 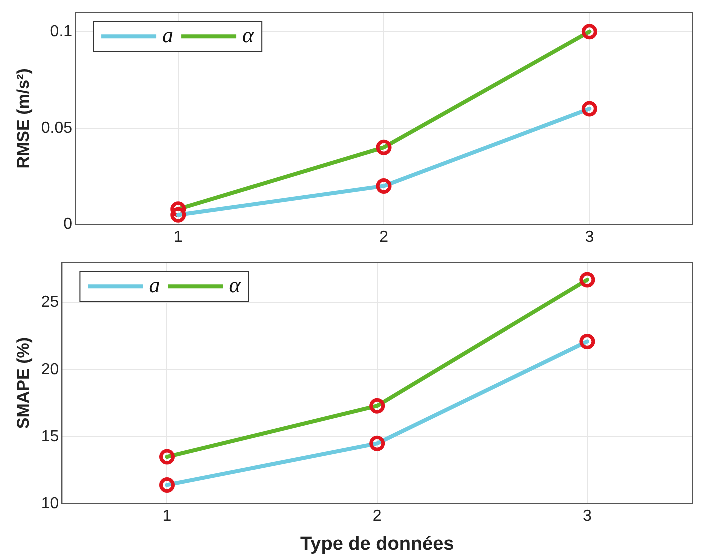 What do you see at coordinates (57, 128) in the screenshot?
I see `y-tick-label: 0.05` at bounding box center [57, 128].